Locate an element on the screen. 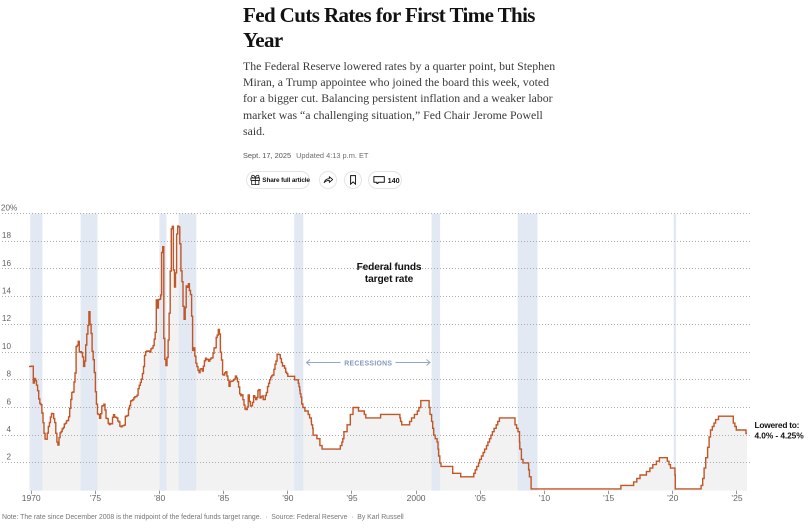 Image resolution: width=812 pixels, height=528 pixels. svg-text: ’85 is located at coordinates (224, 498).